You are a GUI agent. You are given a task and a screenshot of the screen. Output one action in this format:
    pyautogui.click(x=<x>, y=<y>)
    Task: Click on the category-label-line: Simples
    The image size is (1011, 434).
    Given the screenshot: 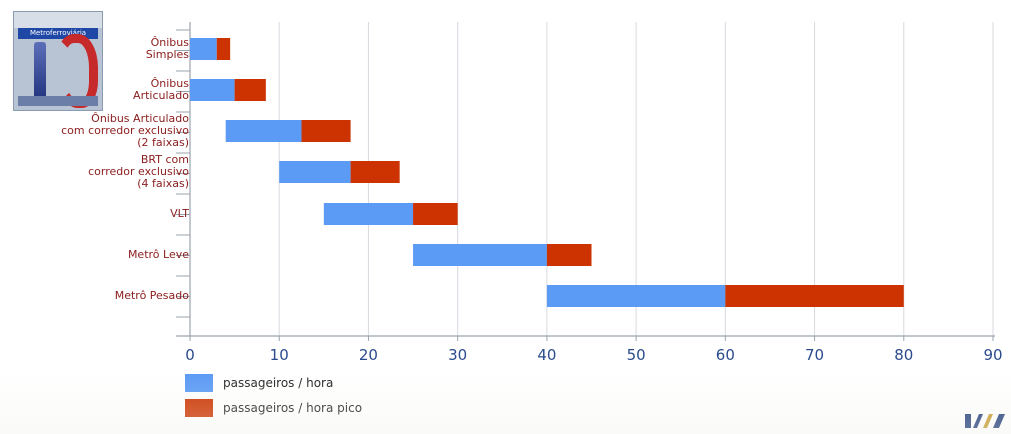 What is the action you would take?
    pyautogui.click(x=167, y=54)
    